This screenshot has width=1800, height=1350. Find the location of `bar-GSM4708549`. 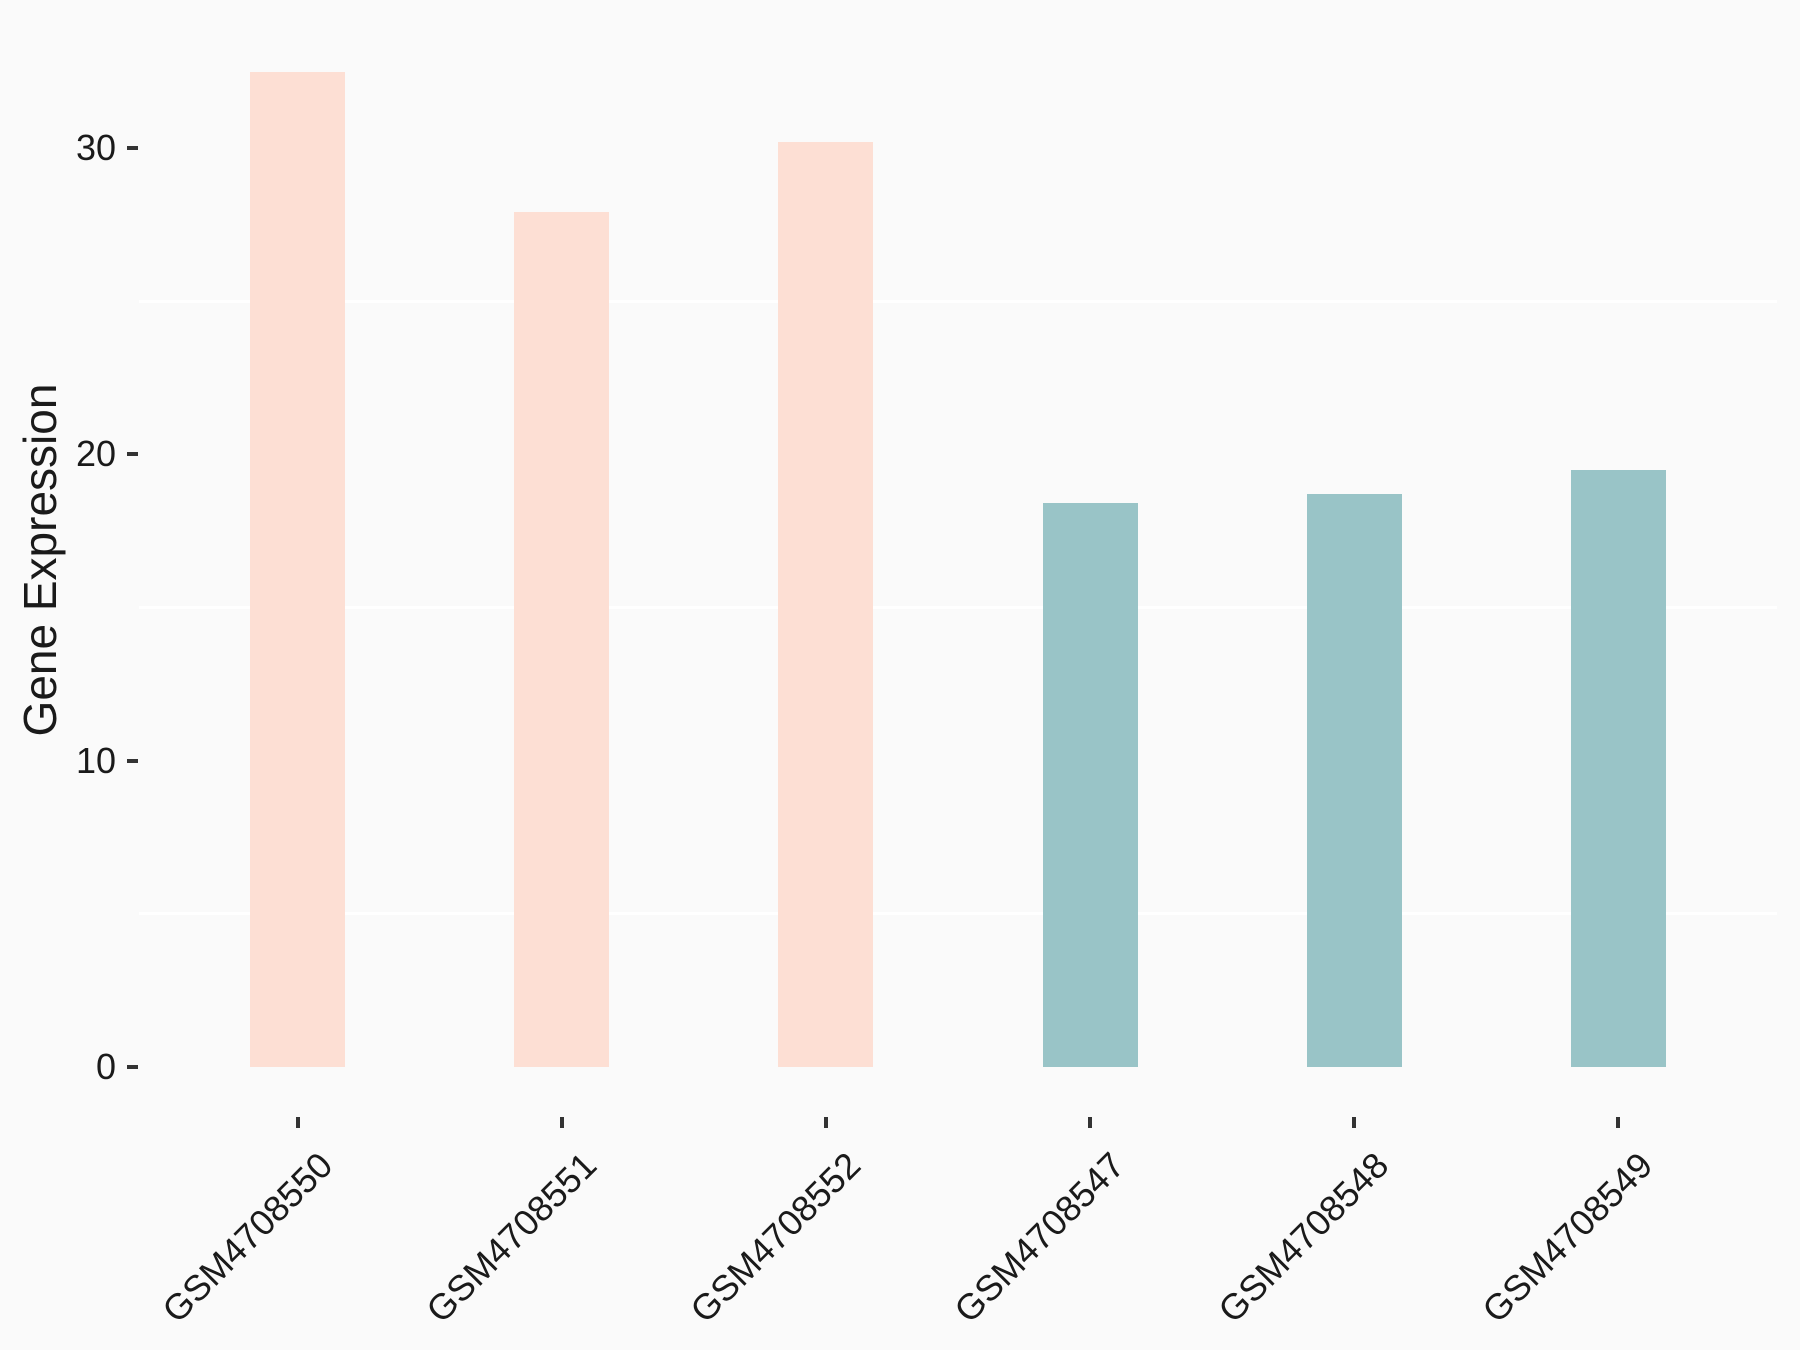

bar-GSM4708549 is located at coordinates (1618, 768).